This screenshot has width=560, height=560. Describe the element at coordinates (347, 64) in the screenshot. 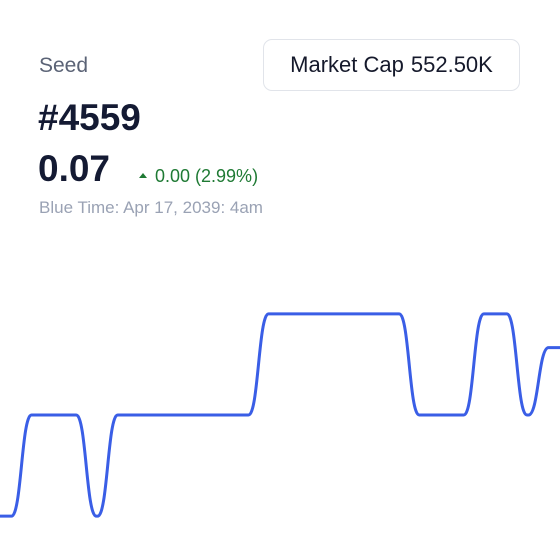

I see `market-cap-label: Market Cap` at that location.